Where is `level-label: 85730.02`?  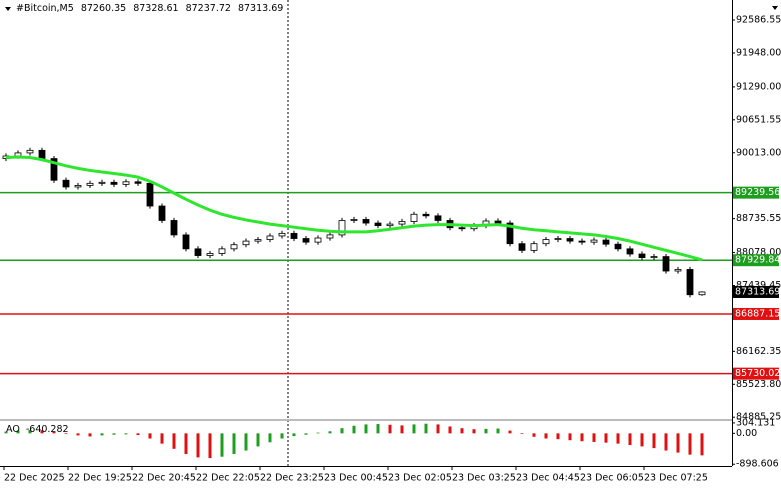 level-label: 85730.02 is located at coordinates (757, 373).